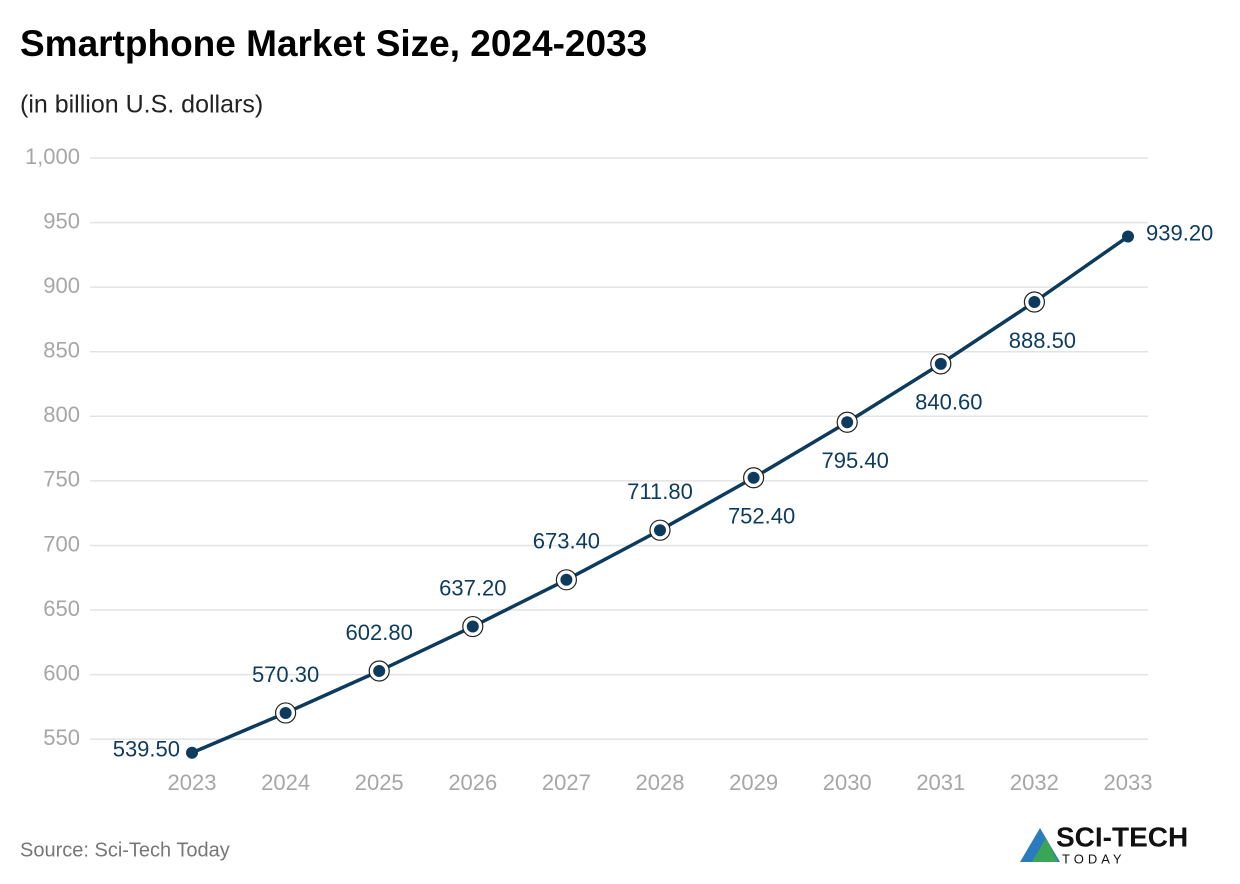 This screenshot has height=884, width=1240. I want to click on logo-icon, so click(1045, 850).